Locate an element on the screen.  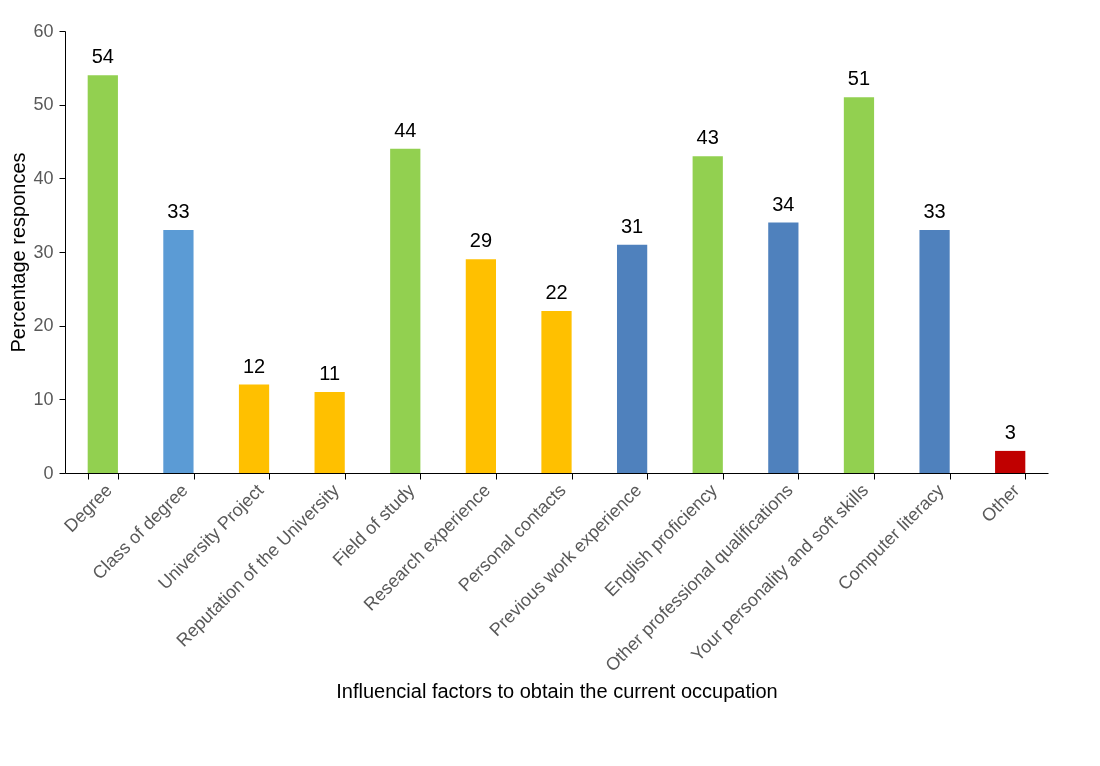
data-label: 51 is located at coordinates (859, 78).